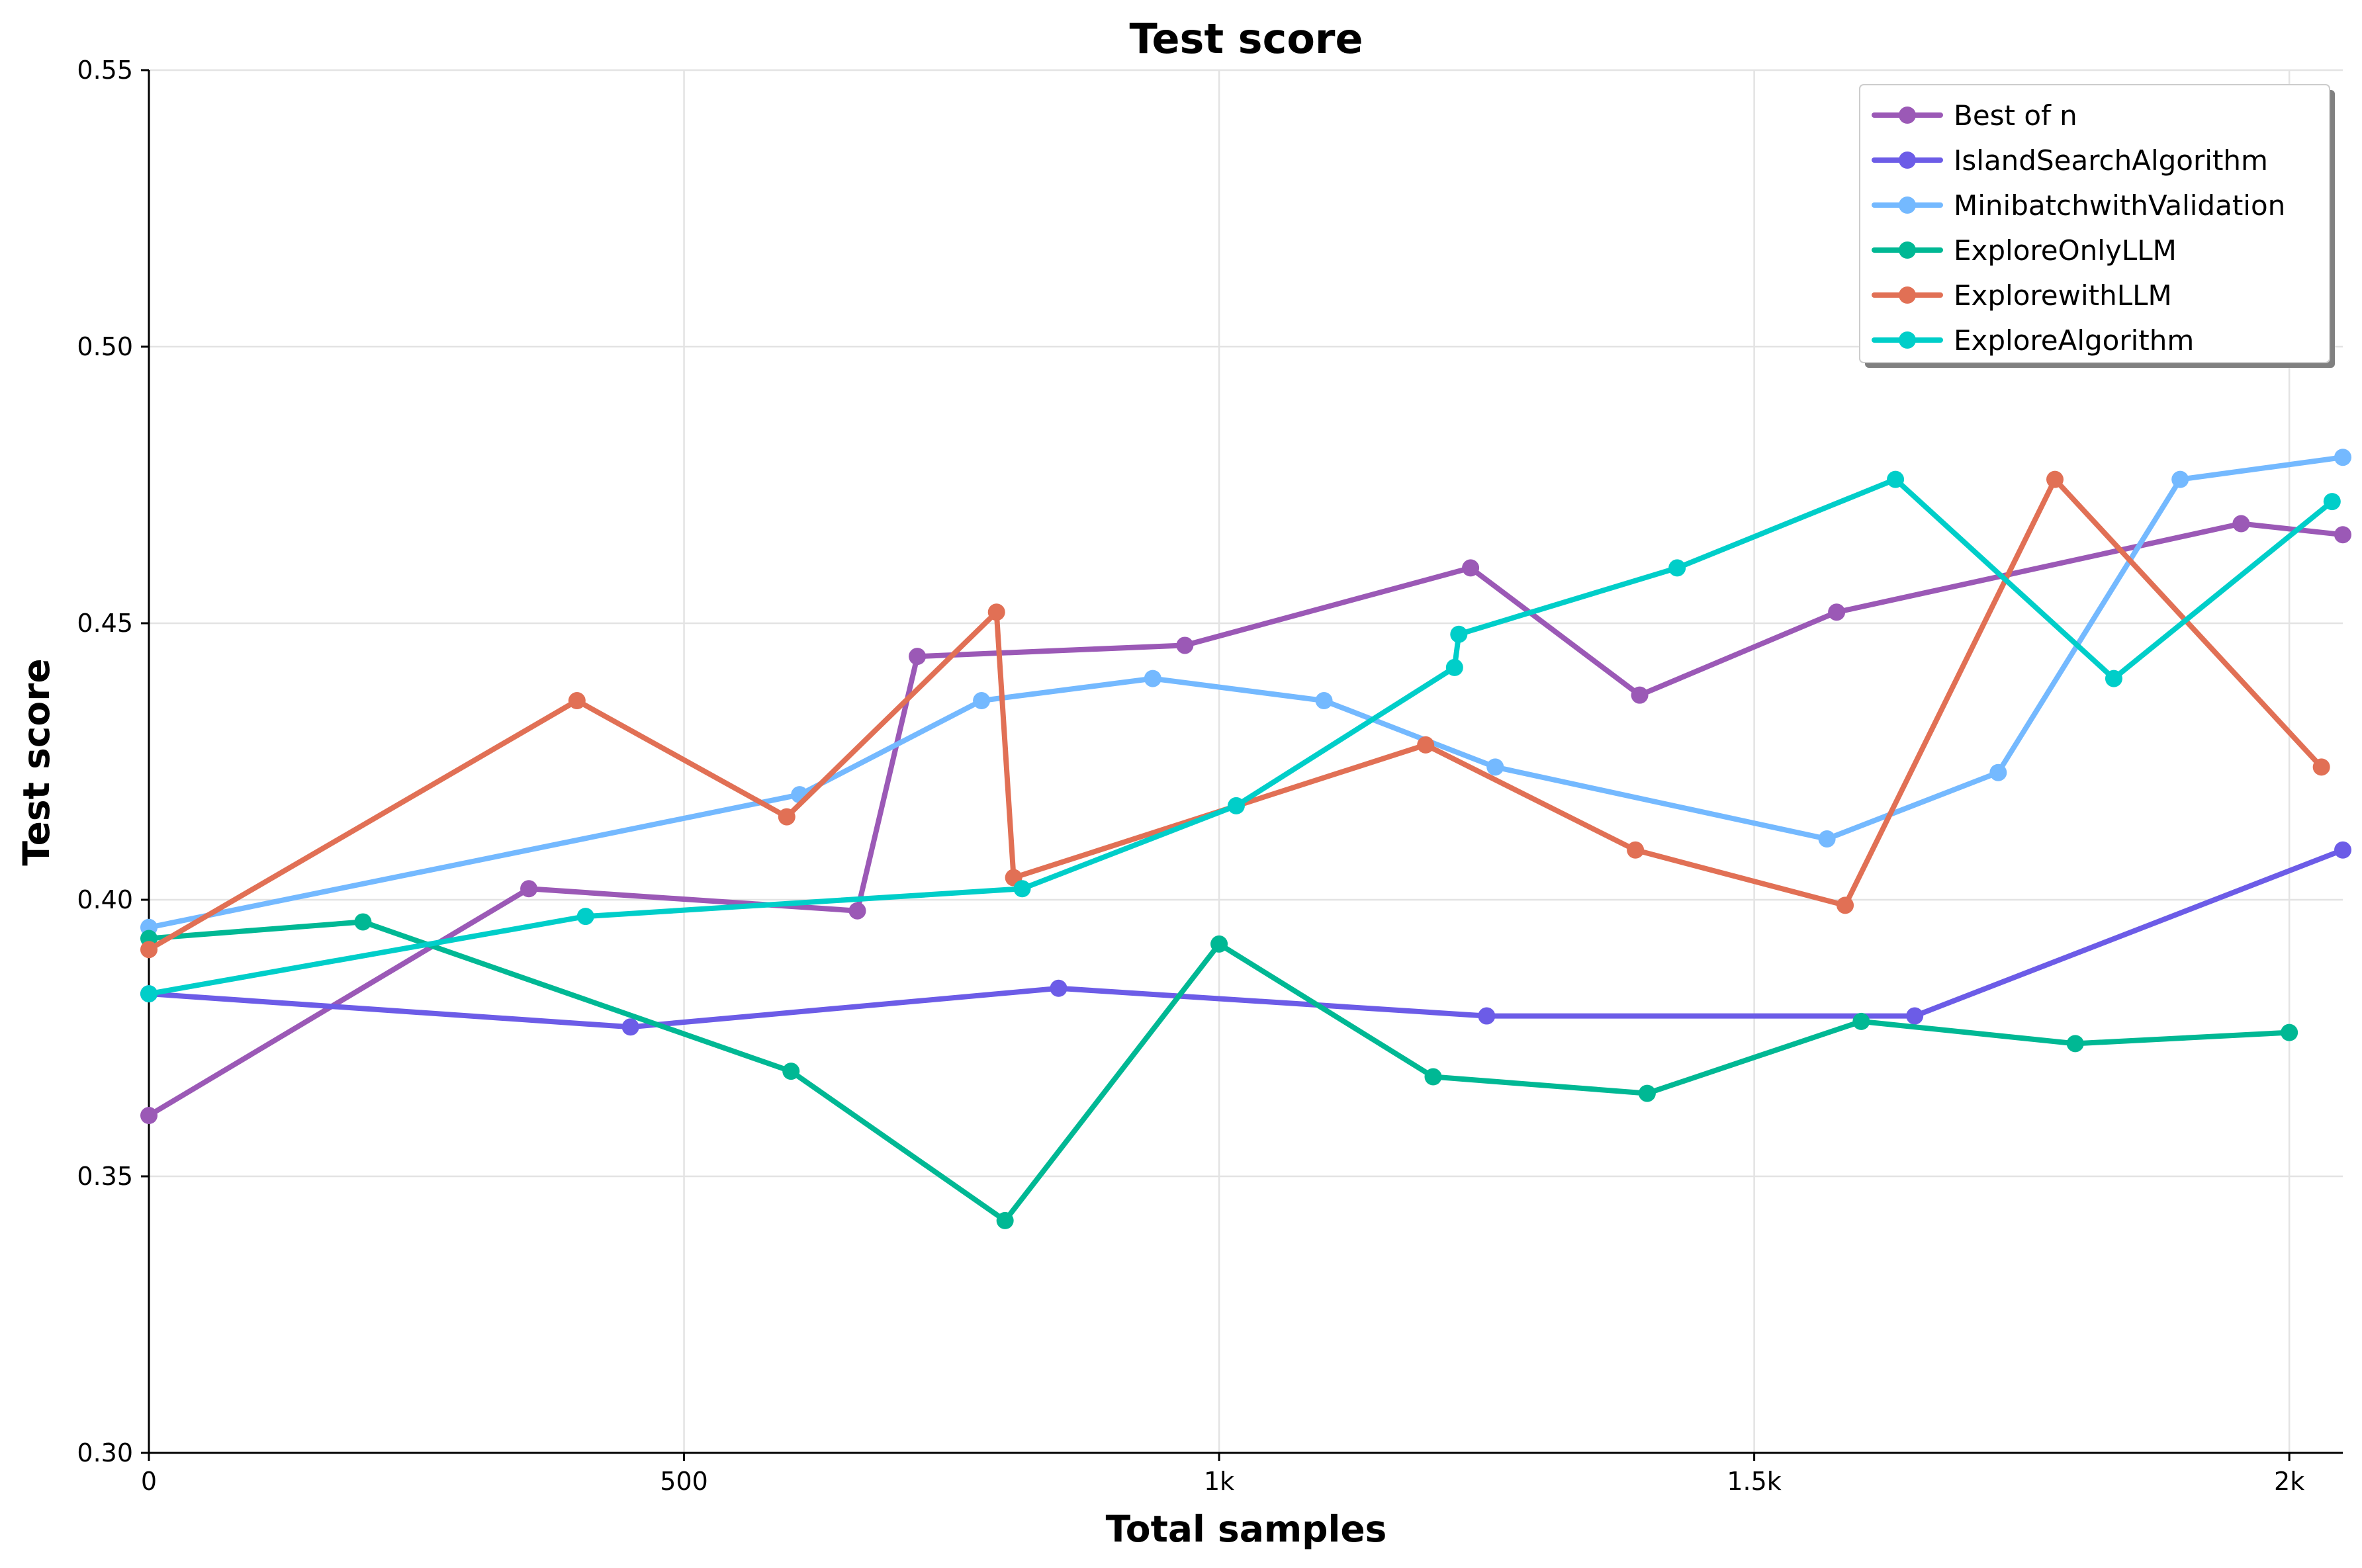  Describe the element at coordinates (105, 346) in the screenshot. I see `y-tick-label: 0.50` at that location.